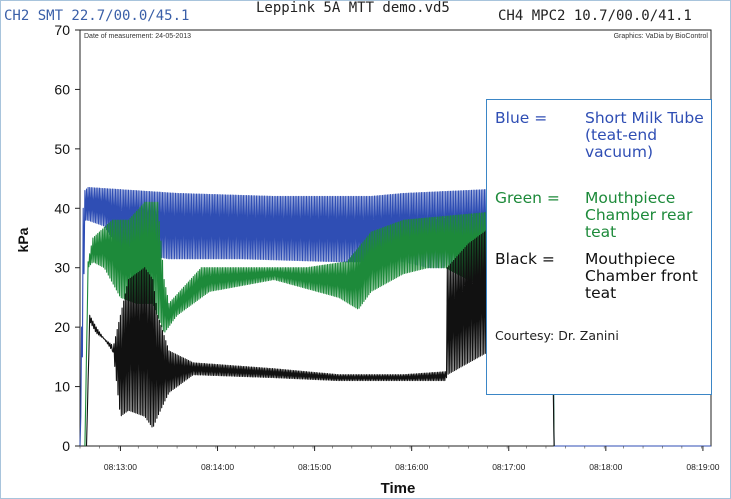  Describe the element at coordinates (639, 215) in the screenshot. I see `legend-desc-green: Mouthpiece Chamber rear teat` at that location.